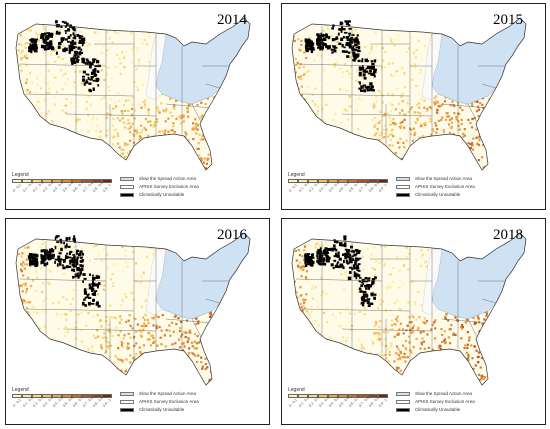 The width and height of the screenshot is (550, 429). Describe the element at coordinates (232, 20) in the screenshot. I see `year-label: 2014` at that location.